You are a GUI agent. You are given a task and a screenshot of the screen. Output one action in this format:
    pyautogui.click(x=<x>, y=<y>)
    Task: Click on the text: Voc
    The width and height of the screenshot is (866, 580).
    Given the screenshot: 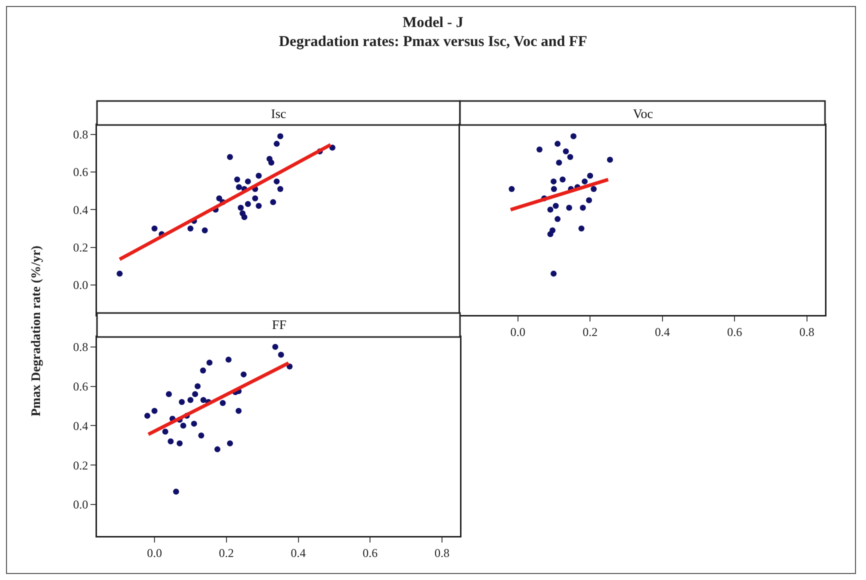 What is the action you would take?
    pyautogui.click(x=643, y=113)
    